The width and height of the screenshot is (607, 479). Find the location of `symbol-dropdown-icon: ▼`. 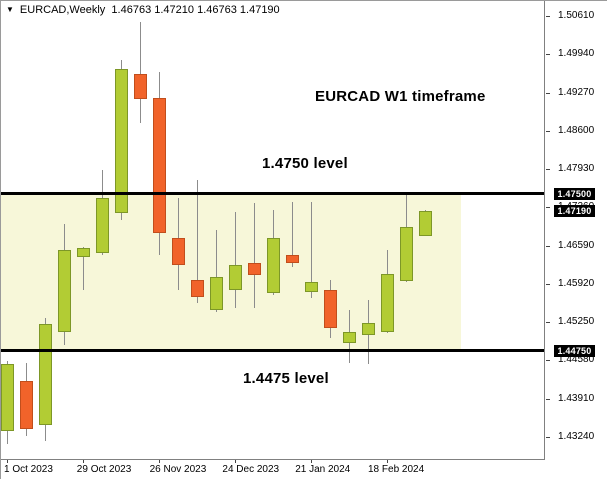

symbol-dropdown-icon: ▼ is located at coordinates (10, 9).